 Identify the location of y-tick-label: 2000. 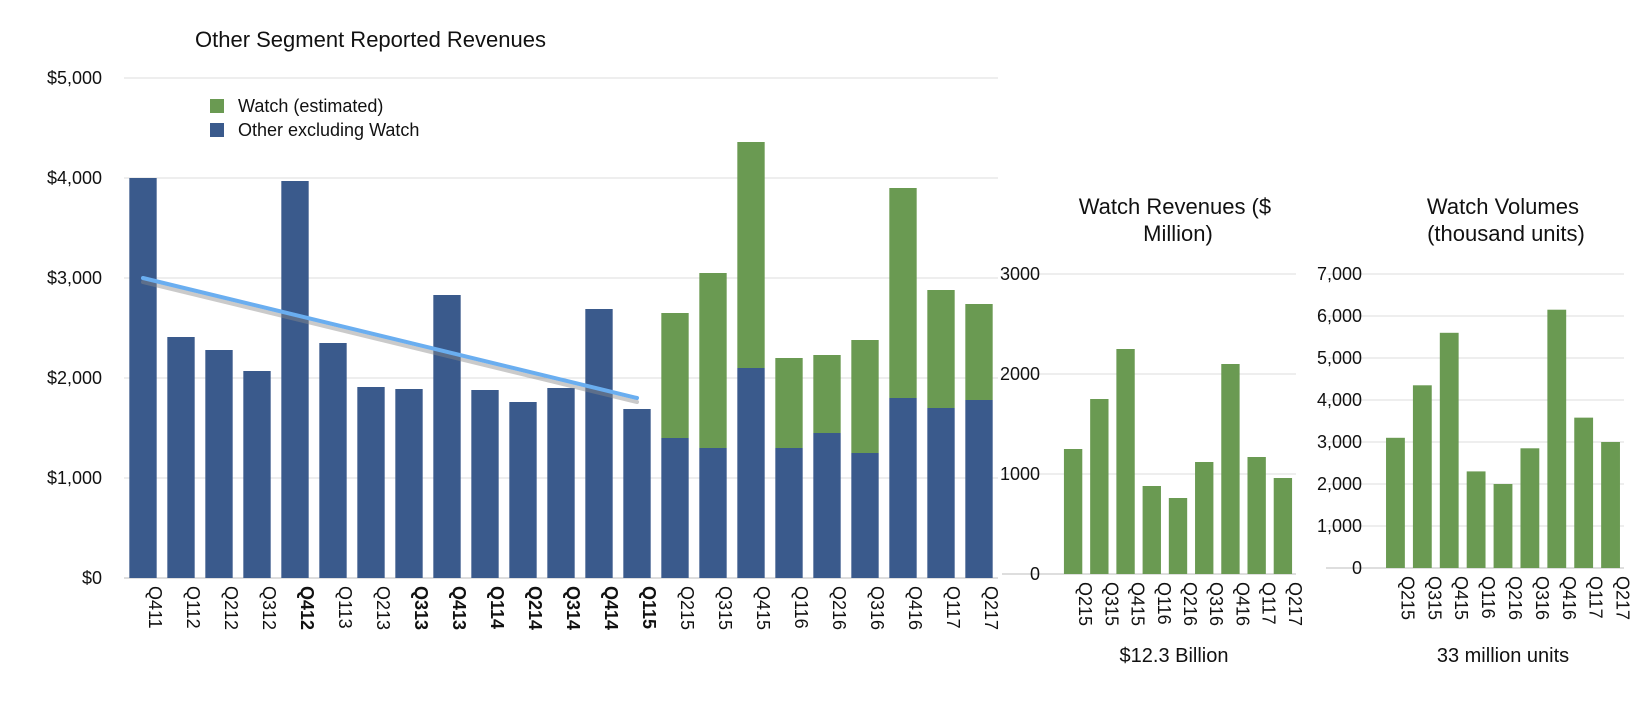
(1020, 374).